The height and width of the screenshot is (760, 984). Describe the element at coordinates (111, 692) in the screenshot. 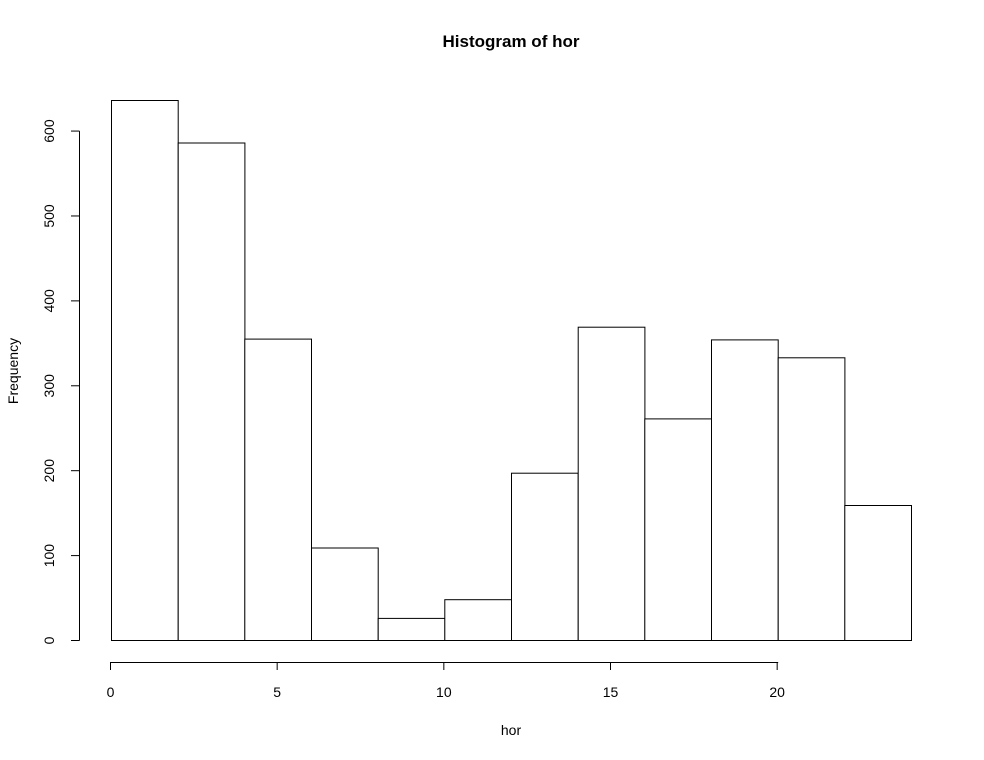

I see `x-tick-label: 0` at that location.